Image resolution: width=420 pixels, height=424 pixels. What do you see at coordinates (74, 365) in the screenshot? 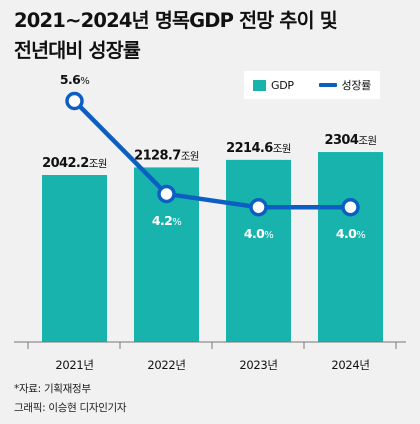
I see `x-tick-label-0: 2021년` at bounding box center [74, 365].